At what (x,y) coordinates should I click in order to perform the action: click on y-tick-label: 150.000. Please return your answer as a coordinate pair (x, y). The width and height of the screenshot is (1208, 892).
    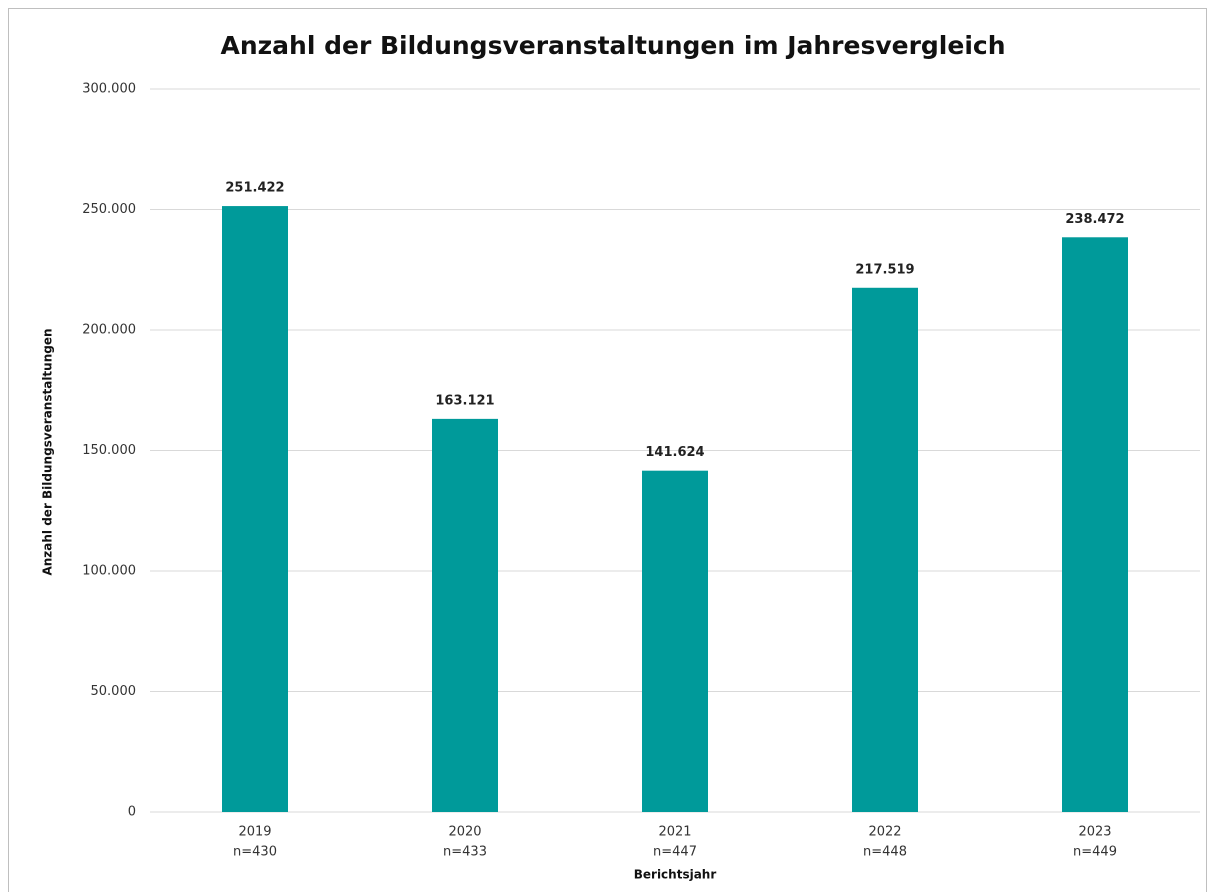
    Looking at the image, I should click on (109, 450).